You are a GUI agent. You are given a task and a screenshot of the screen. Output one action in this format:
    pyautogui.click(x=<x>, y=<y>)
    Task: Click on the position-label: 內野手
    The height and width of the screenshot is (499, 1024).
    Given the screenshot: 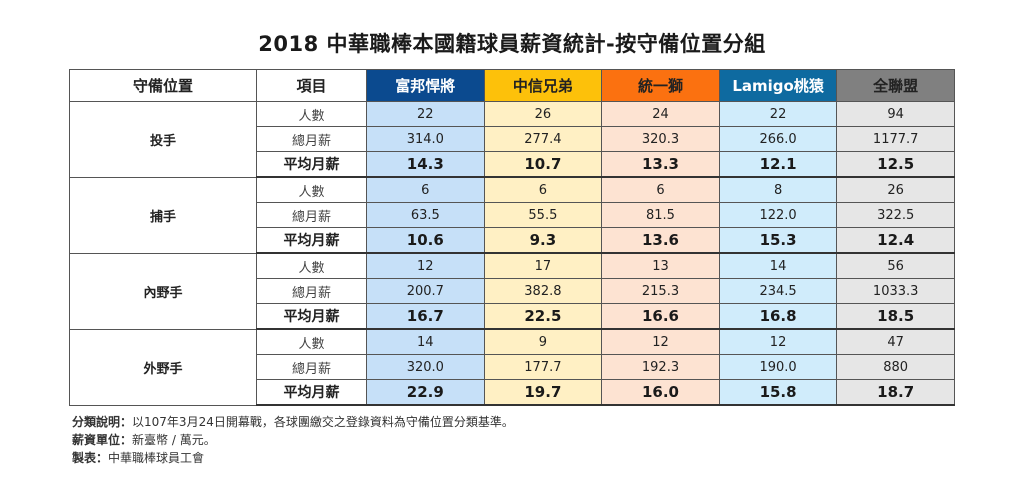 What is the action you would take?
    pyautogui.click(x=163, y=291)
    